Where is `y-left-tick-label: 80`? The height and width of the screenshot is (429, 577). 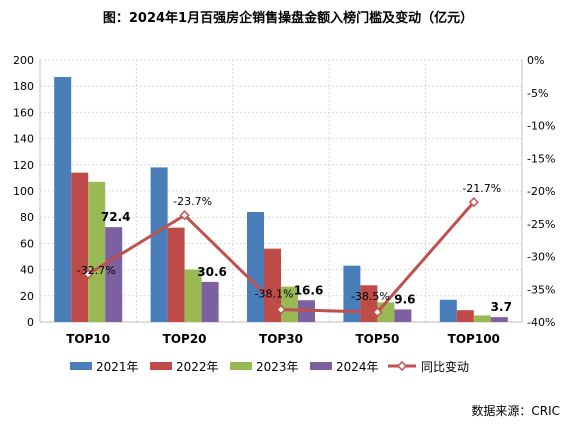 y-left-tick-label: 80 is located at coordinates (27, 217).